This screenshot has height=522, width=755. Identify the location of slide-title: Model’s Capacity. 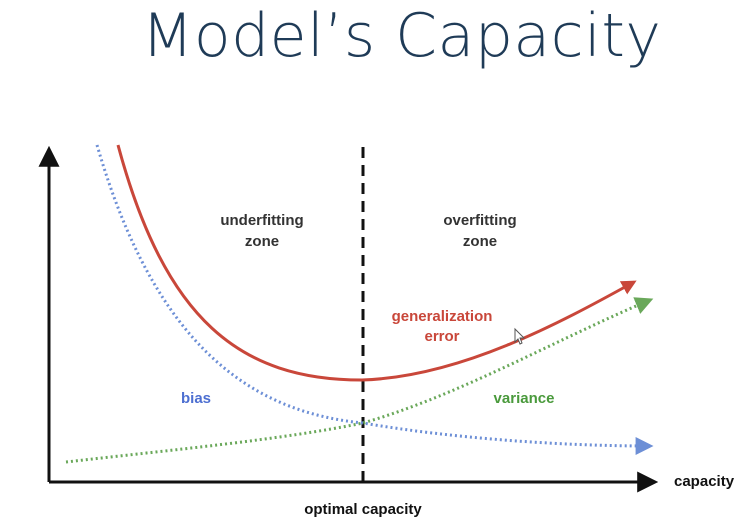
(401, 36).